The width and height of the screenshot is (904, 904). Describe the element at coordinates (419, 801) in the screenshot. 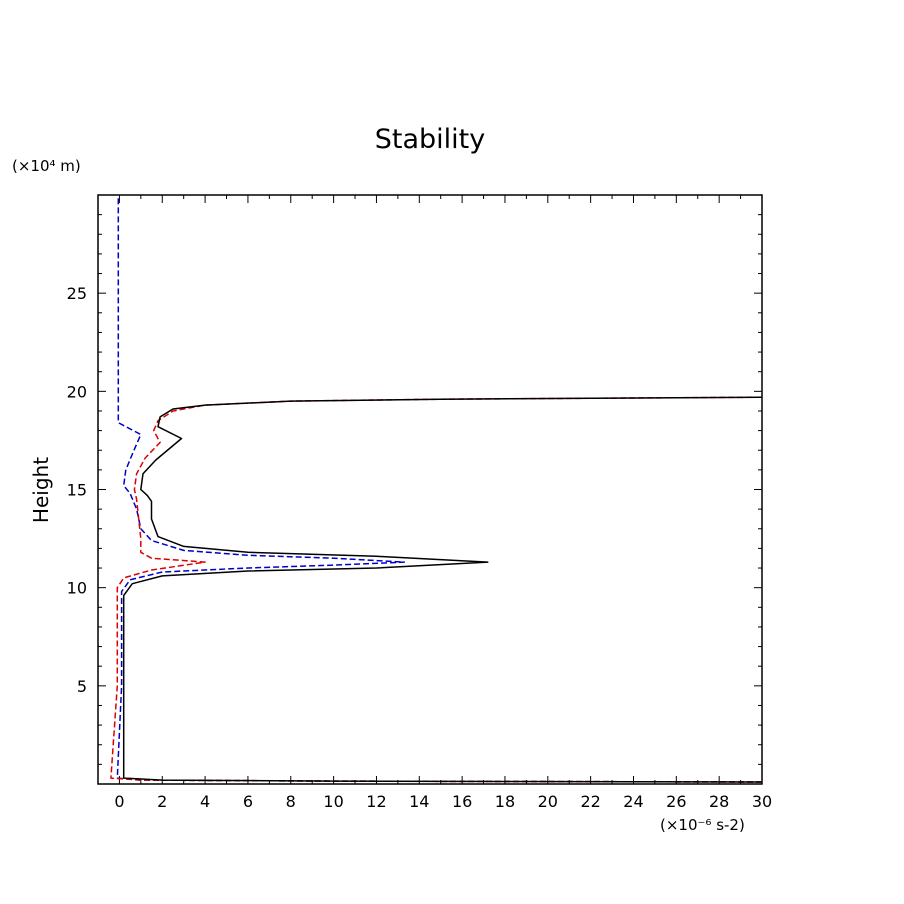

I see `x-tick-label: 14` at that location.